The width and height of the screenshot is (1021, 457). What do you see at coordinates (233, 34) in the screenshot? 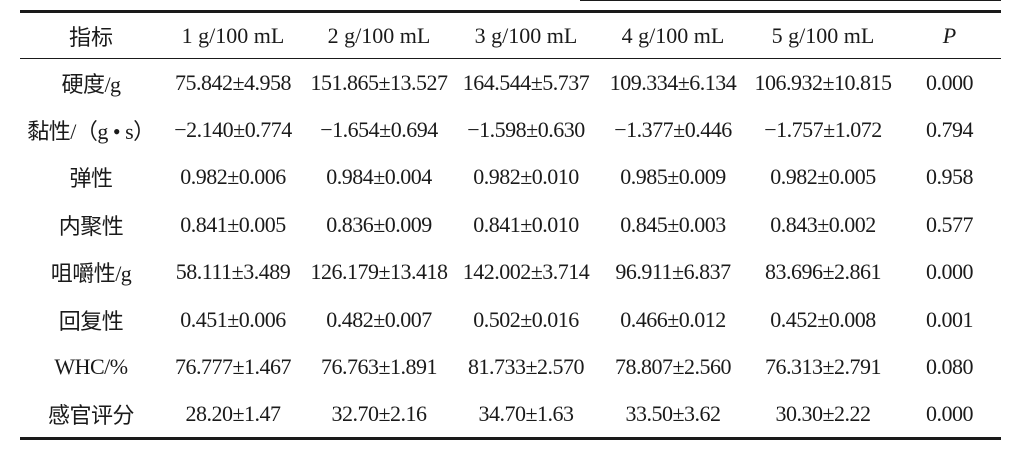
I see `header-conc-1: 1 g/100 mL` at bounding box center [233, 34].